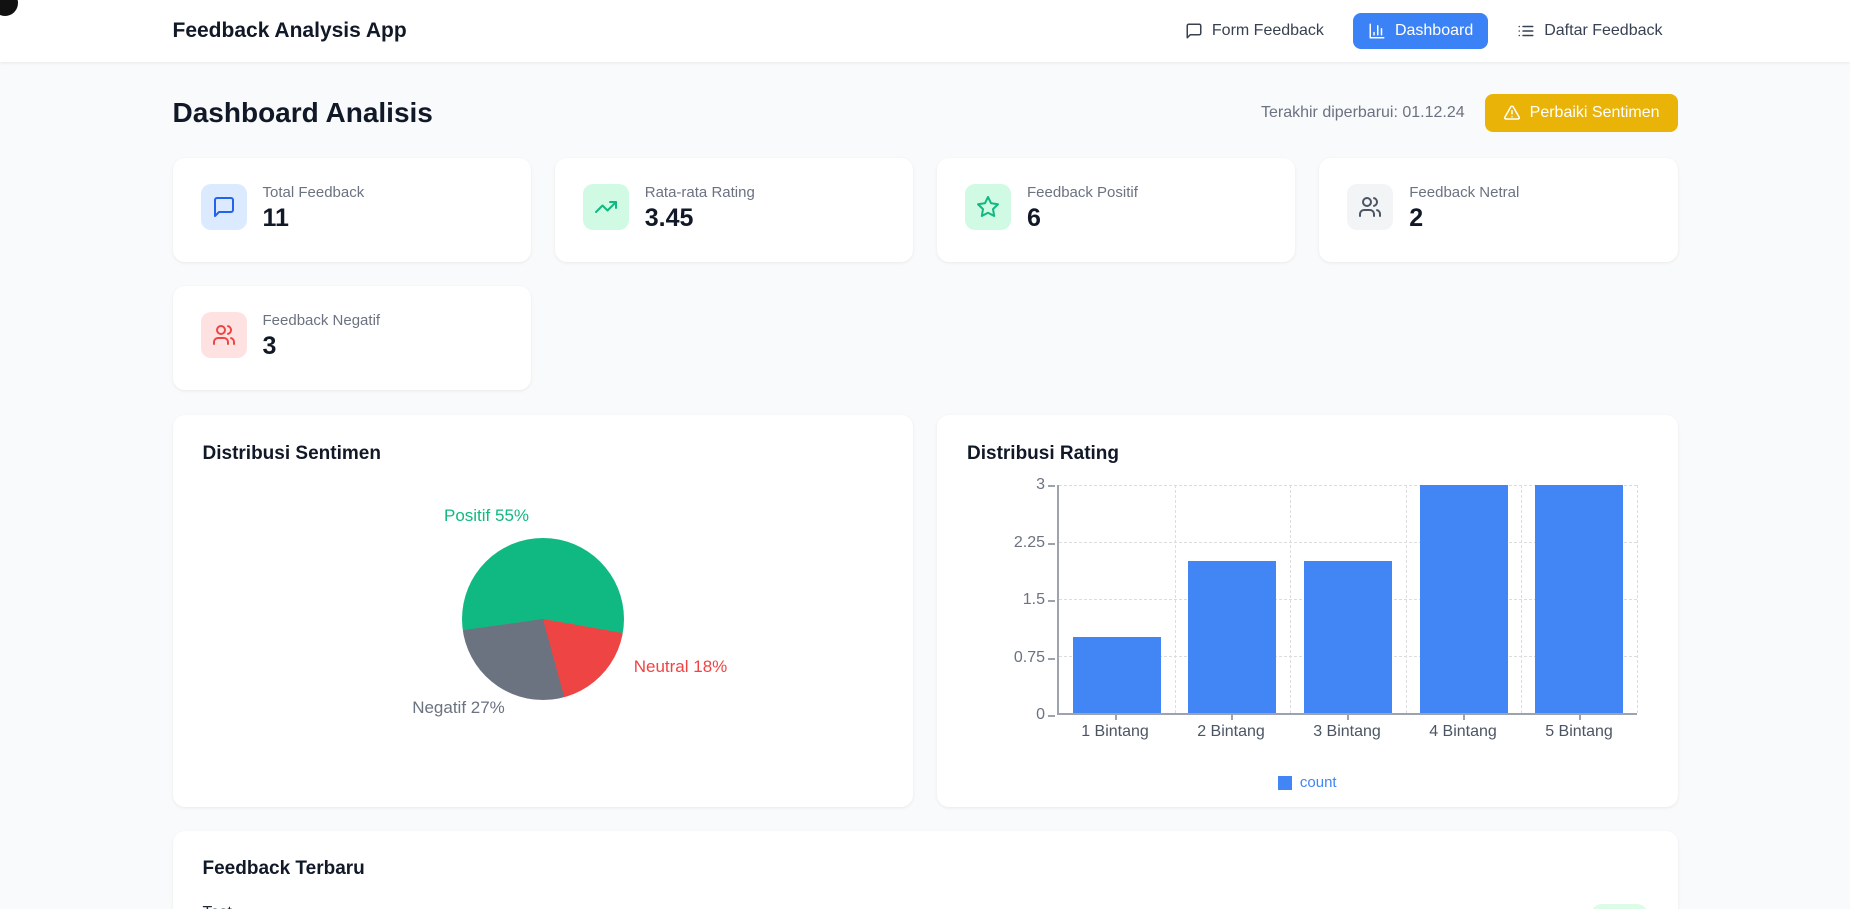 Image resolution: width=1850 pixels, height=909 pixels. I want to click on recent-feedback-title: Feedback Terbaru, so click(283, 868).